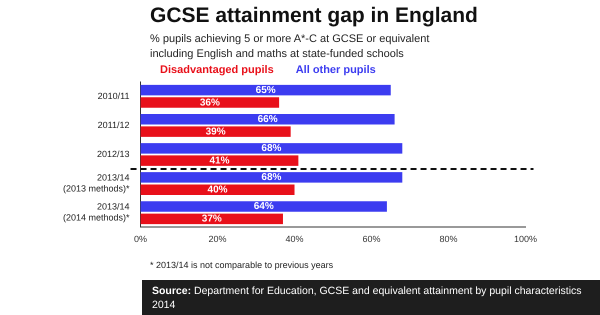 The width and height of the screenshot is (600, 315). I want to click on x-tick-label: 80%, so click(448, 239).